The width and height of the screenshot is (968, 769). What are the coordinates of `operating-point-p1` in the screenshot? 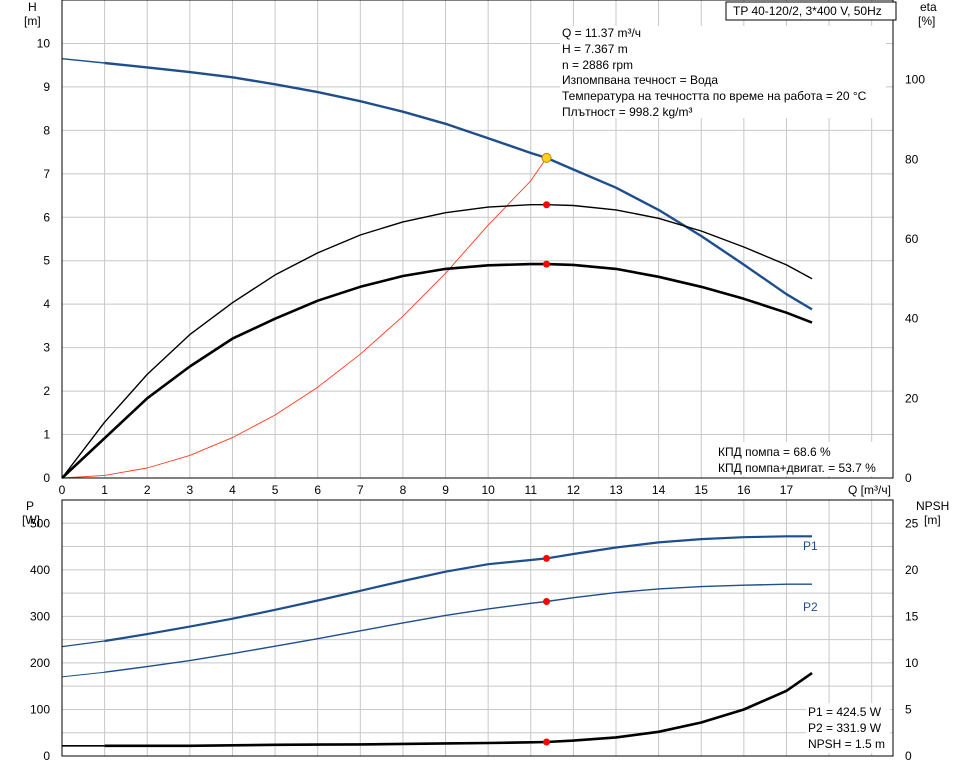 It's located at (547, 558).